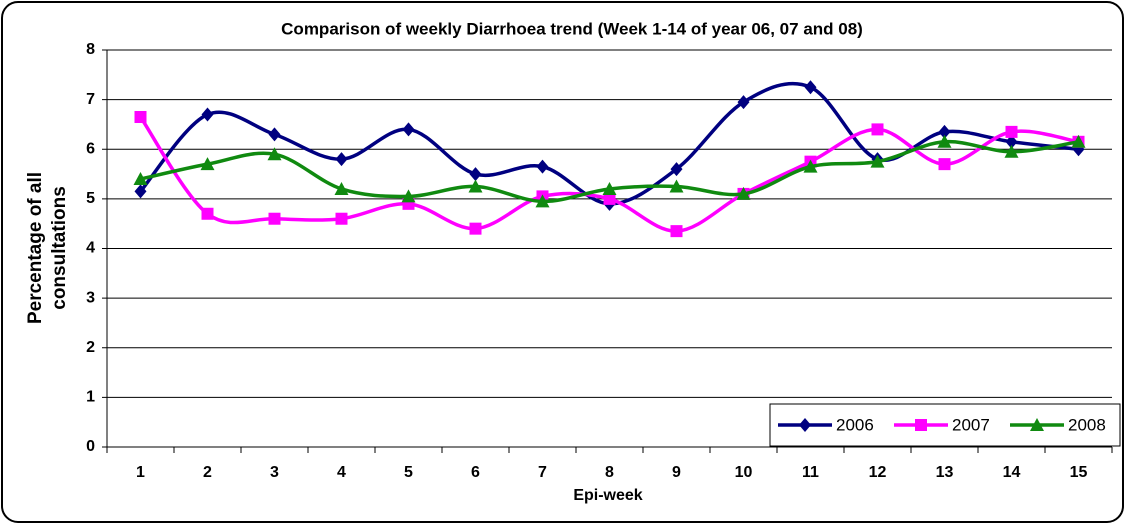  I want to click on legend-label: 2008, so click(1087, 424).